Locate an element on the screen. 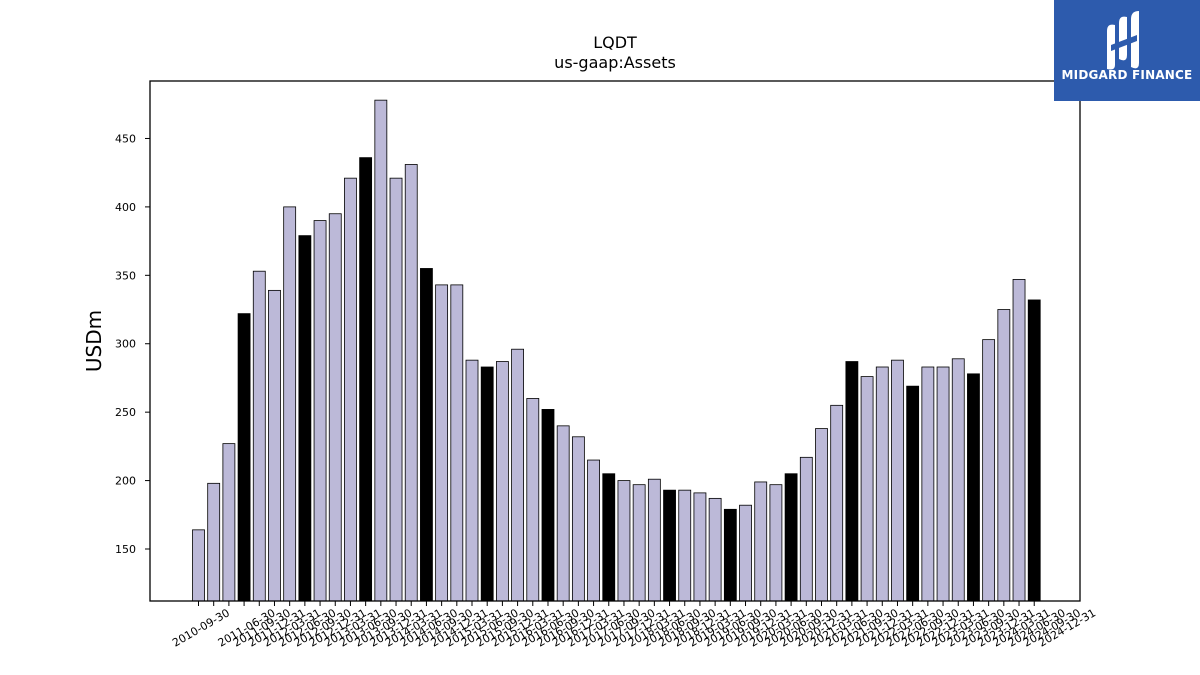  y-tick-label: 400 is located at coordinates (125, 207).